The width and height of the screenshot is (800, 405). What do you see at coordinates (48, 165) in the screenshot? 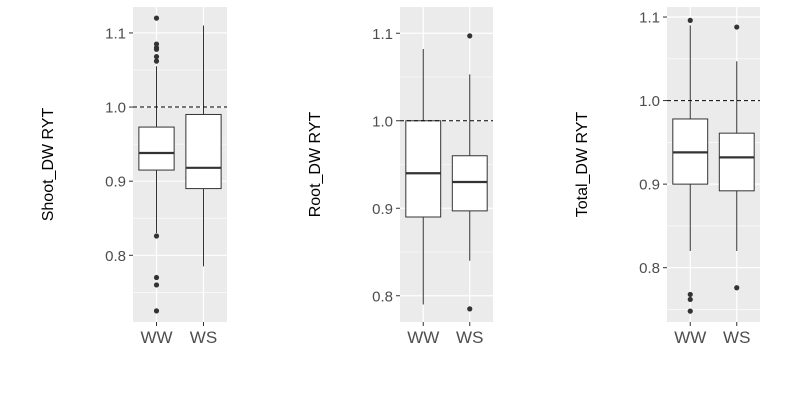
I see `y-axis-label: Shoot_DW RYT` at bounding box center [48, 165].